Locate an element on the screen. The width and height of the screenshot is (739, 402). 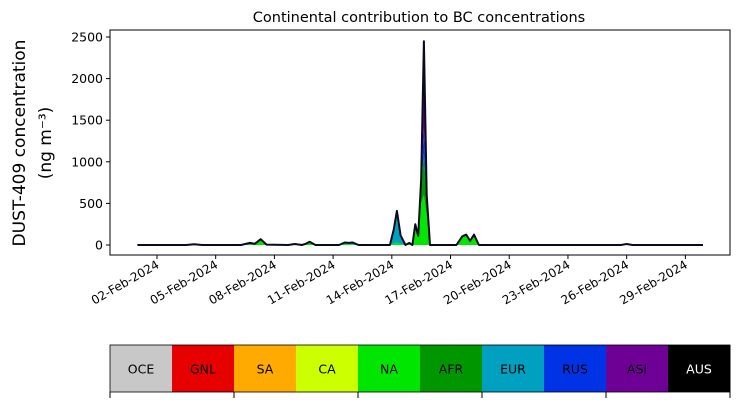
area-na is located at coordinates (420, 220).